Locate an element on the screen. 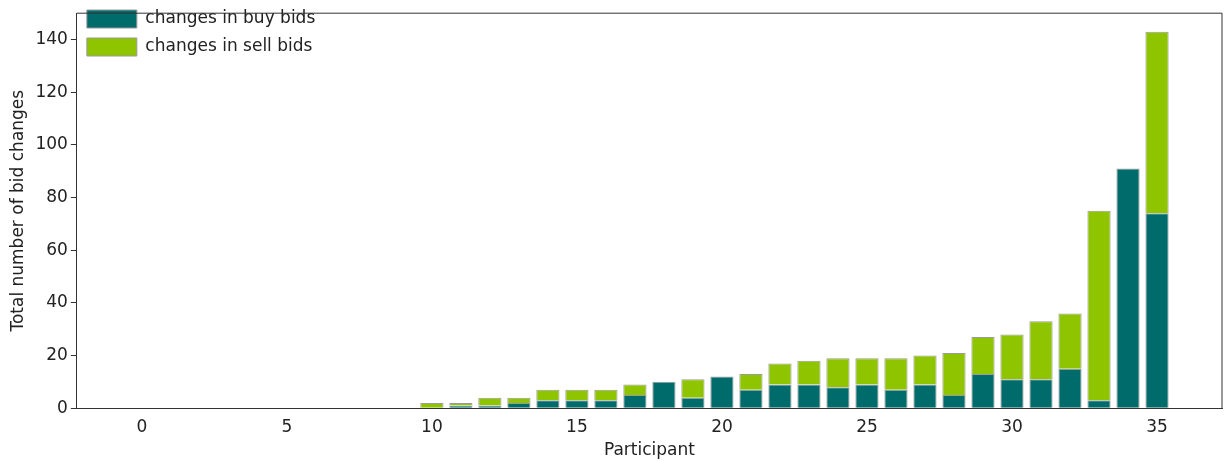 This screenshot has width=1224, height=461. y-axis-title: Total number of bid changes is located at coordinates (16, 211).